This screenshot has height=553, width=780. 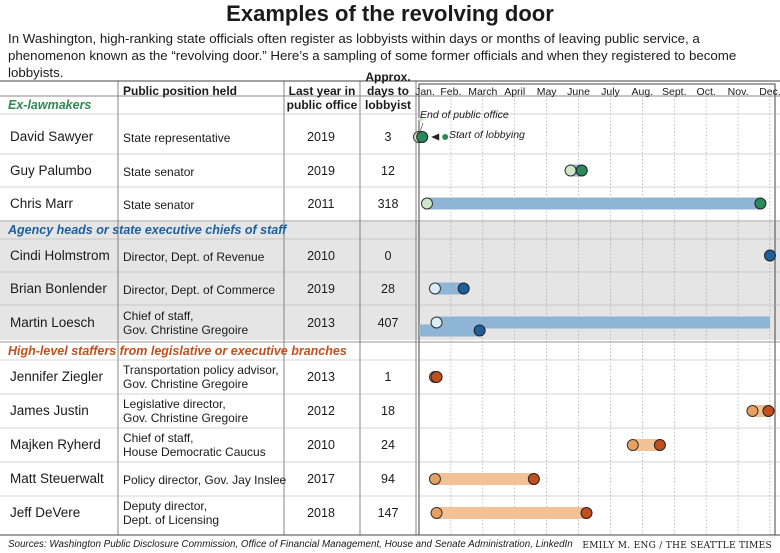 What do you see at coordinates (52, 136) in the screenshot?
I see `official-name: David Sawyer` at bounding box center [52, 136].